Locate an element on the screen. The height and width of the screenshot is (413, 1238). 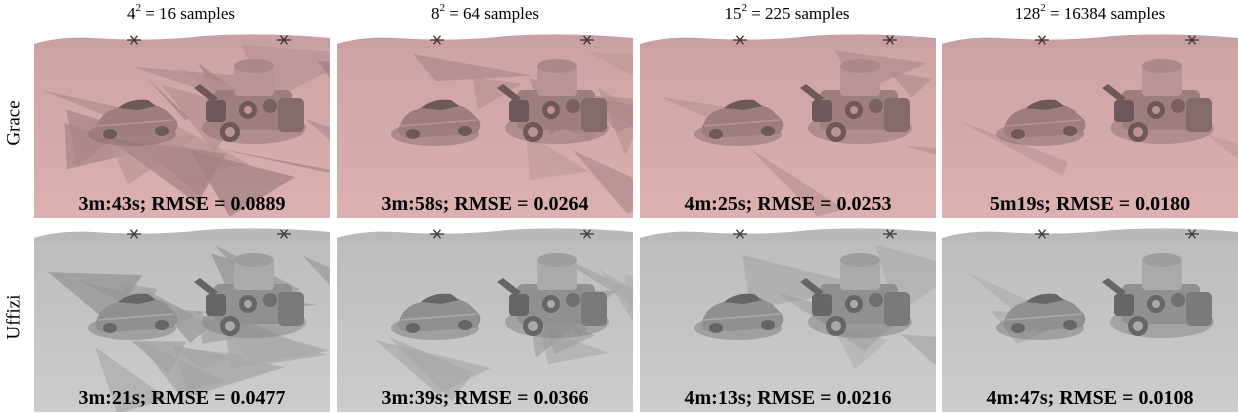
column-title-64-samples: 82 = 64 samples is located at coordinates (485, 14).